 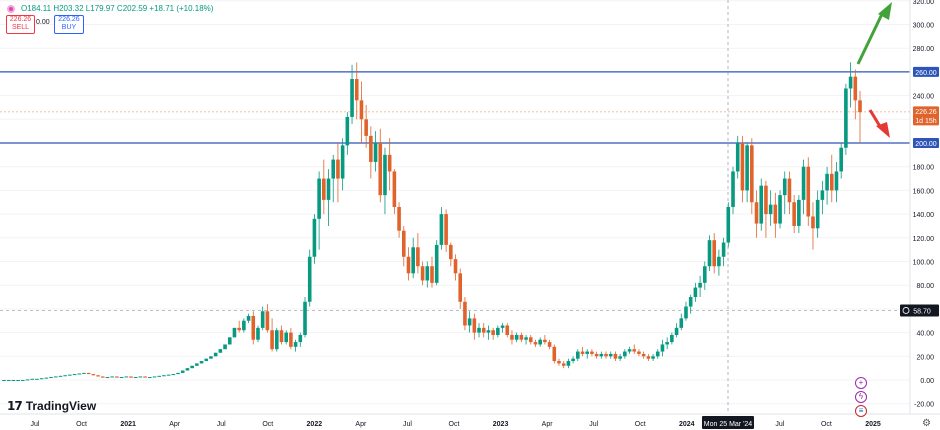 What do you see at coordinates (728, 424) in the screenshot?
I see `crosshair-date-label: Mon 25 Mar '24` at bounding box center [728, 424].